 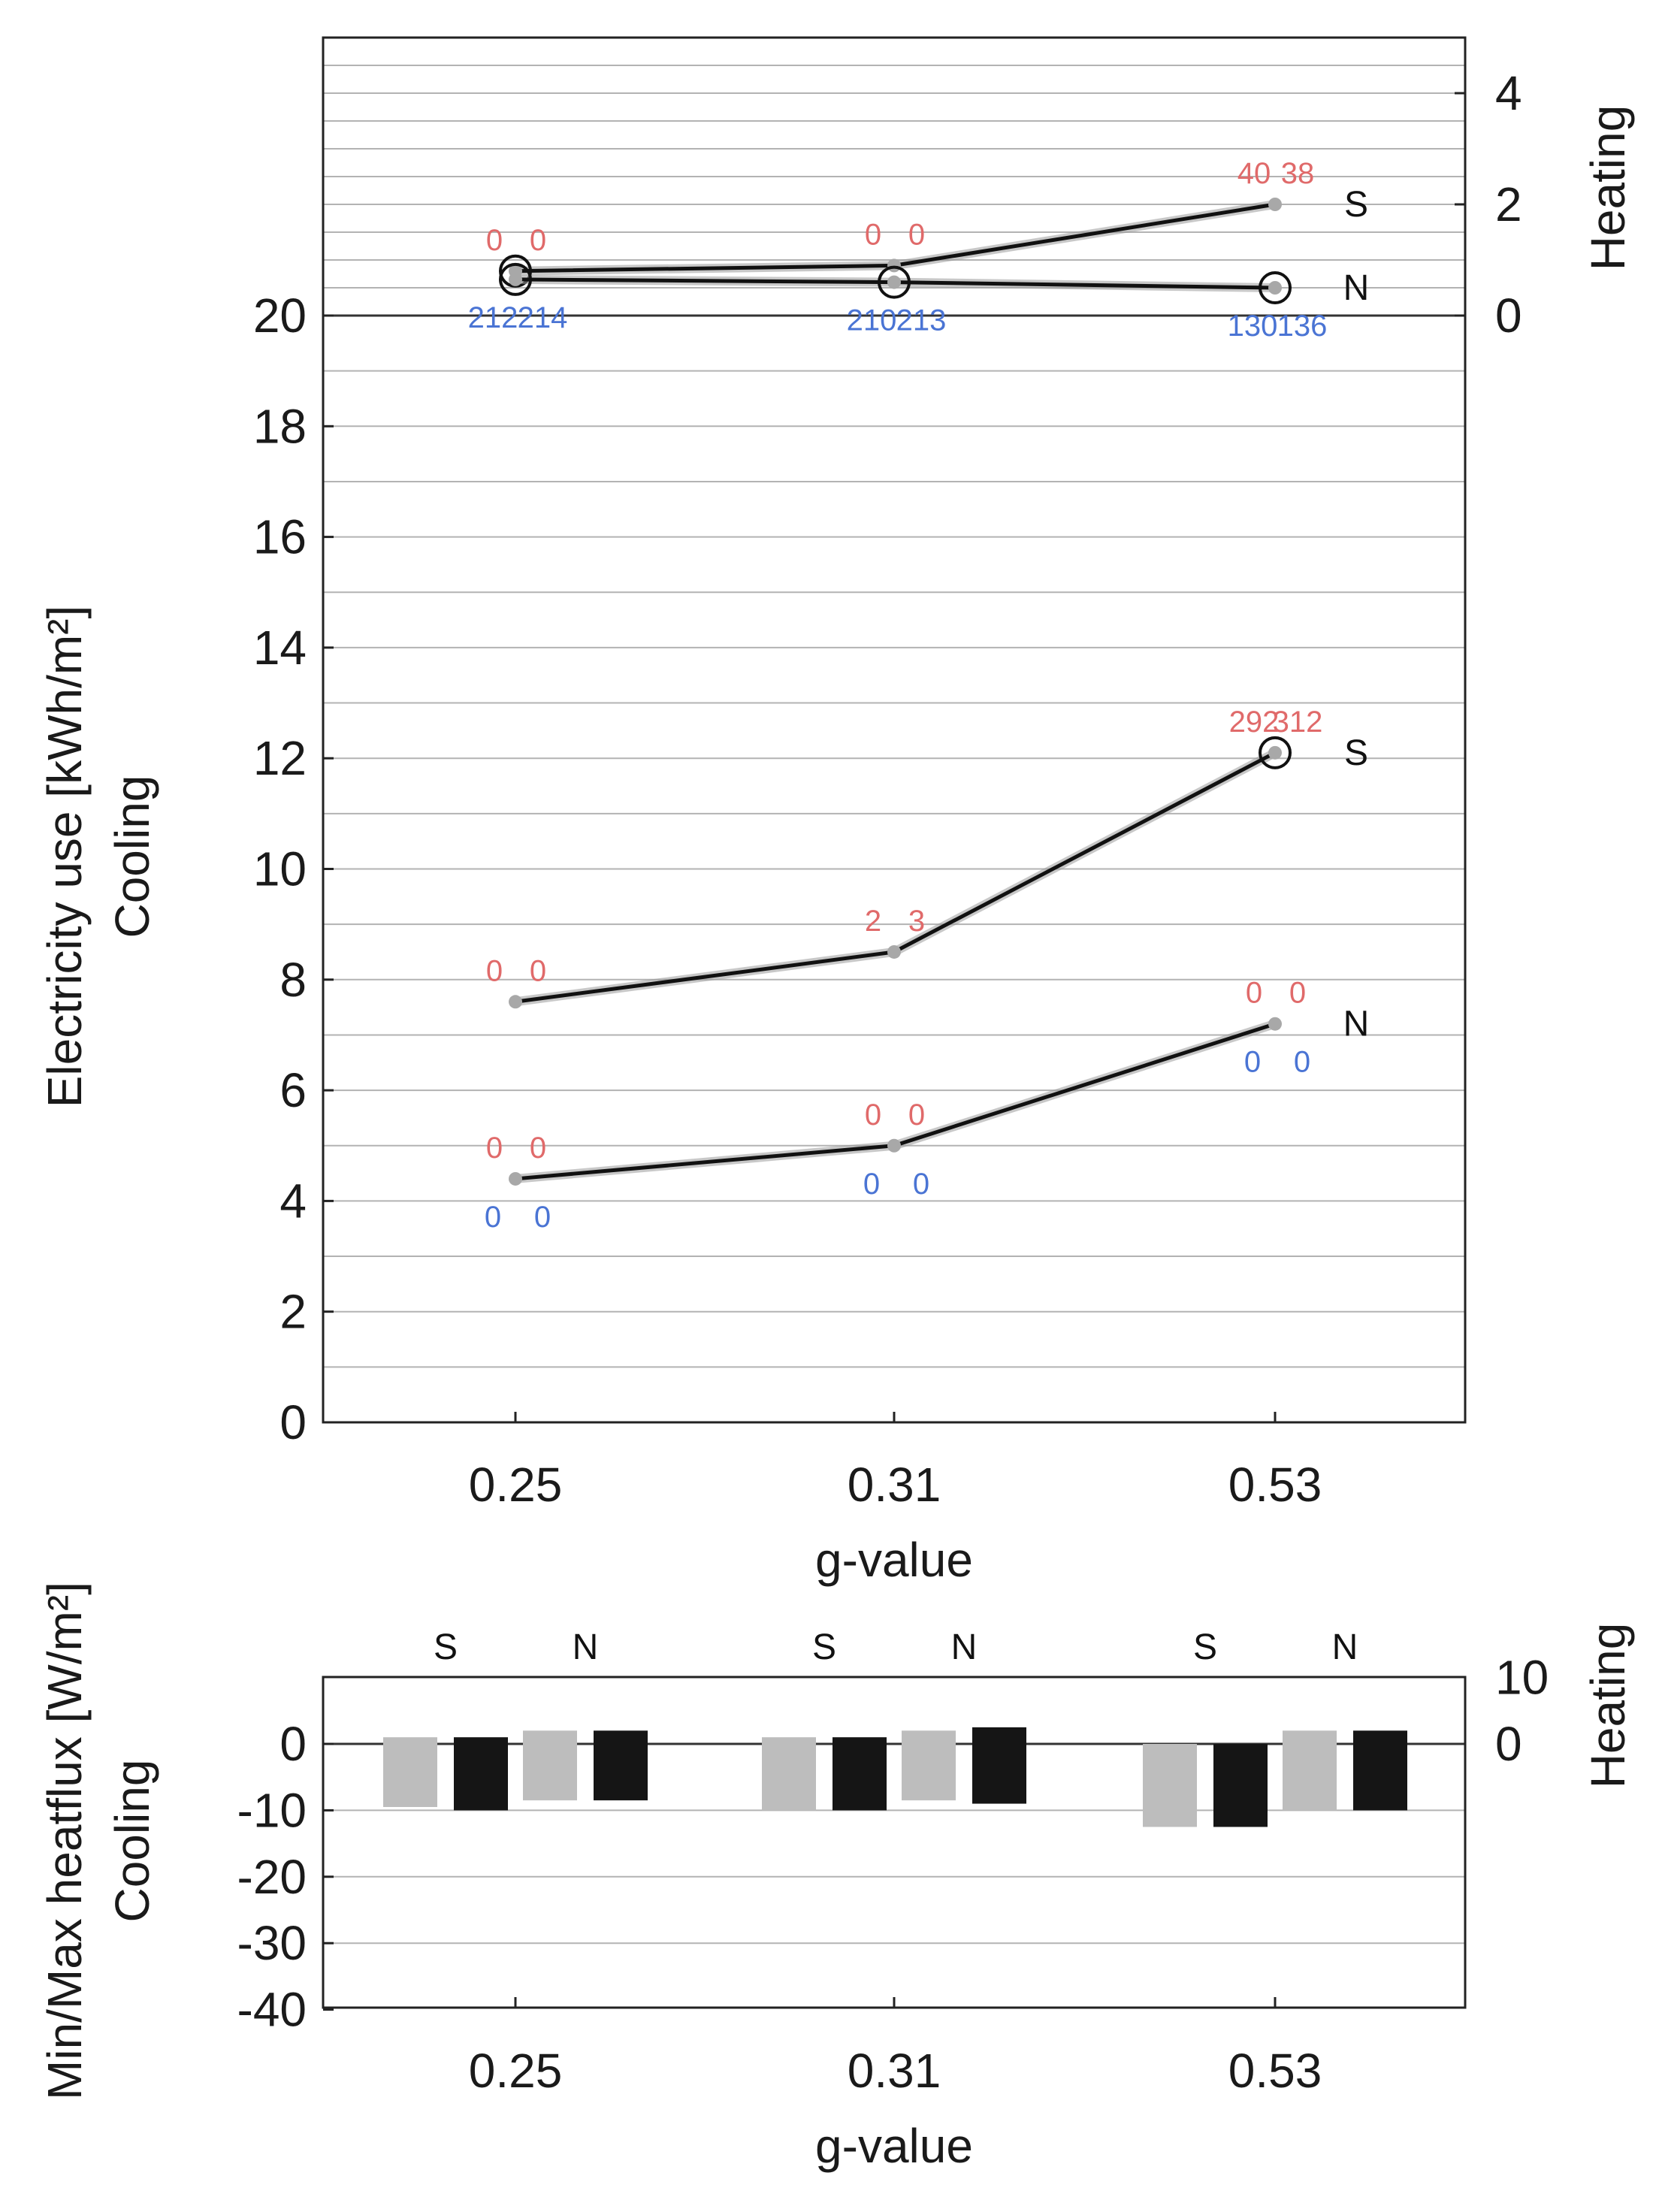 I want to click on blue-label: 130, so click(x=1253, y=327).